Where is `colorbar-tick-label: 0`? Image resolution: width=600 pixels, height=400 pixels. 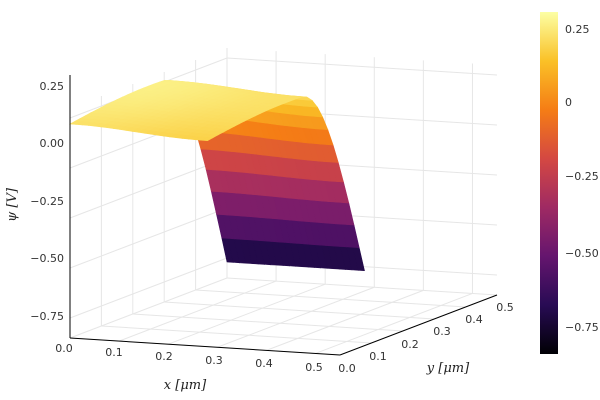
colorbar-tick-label: 0 is located at coordinates (568, 102).